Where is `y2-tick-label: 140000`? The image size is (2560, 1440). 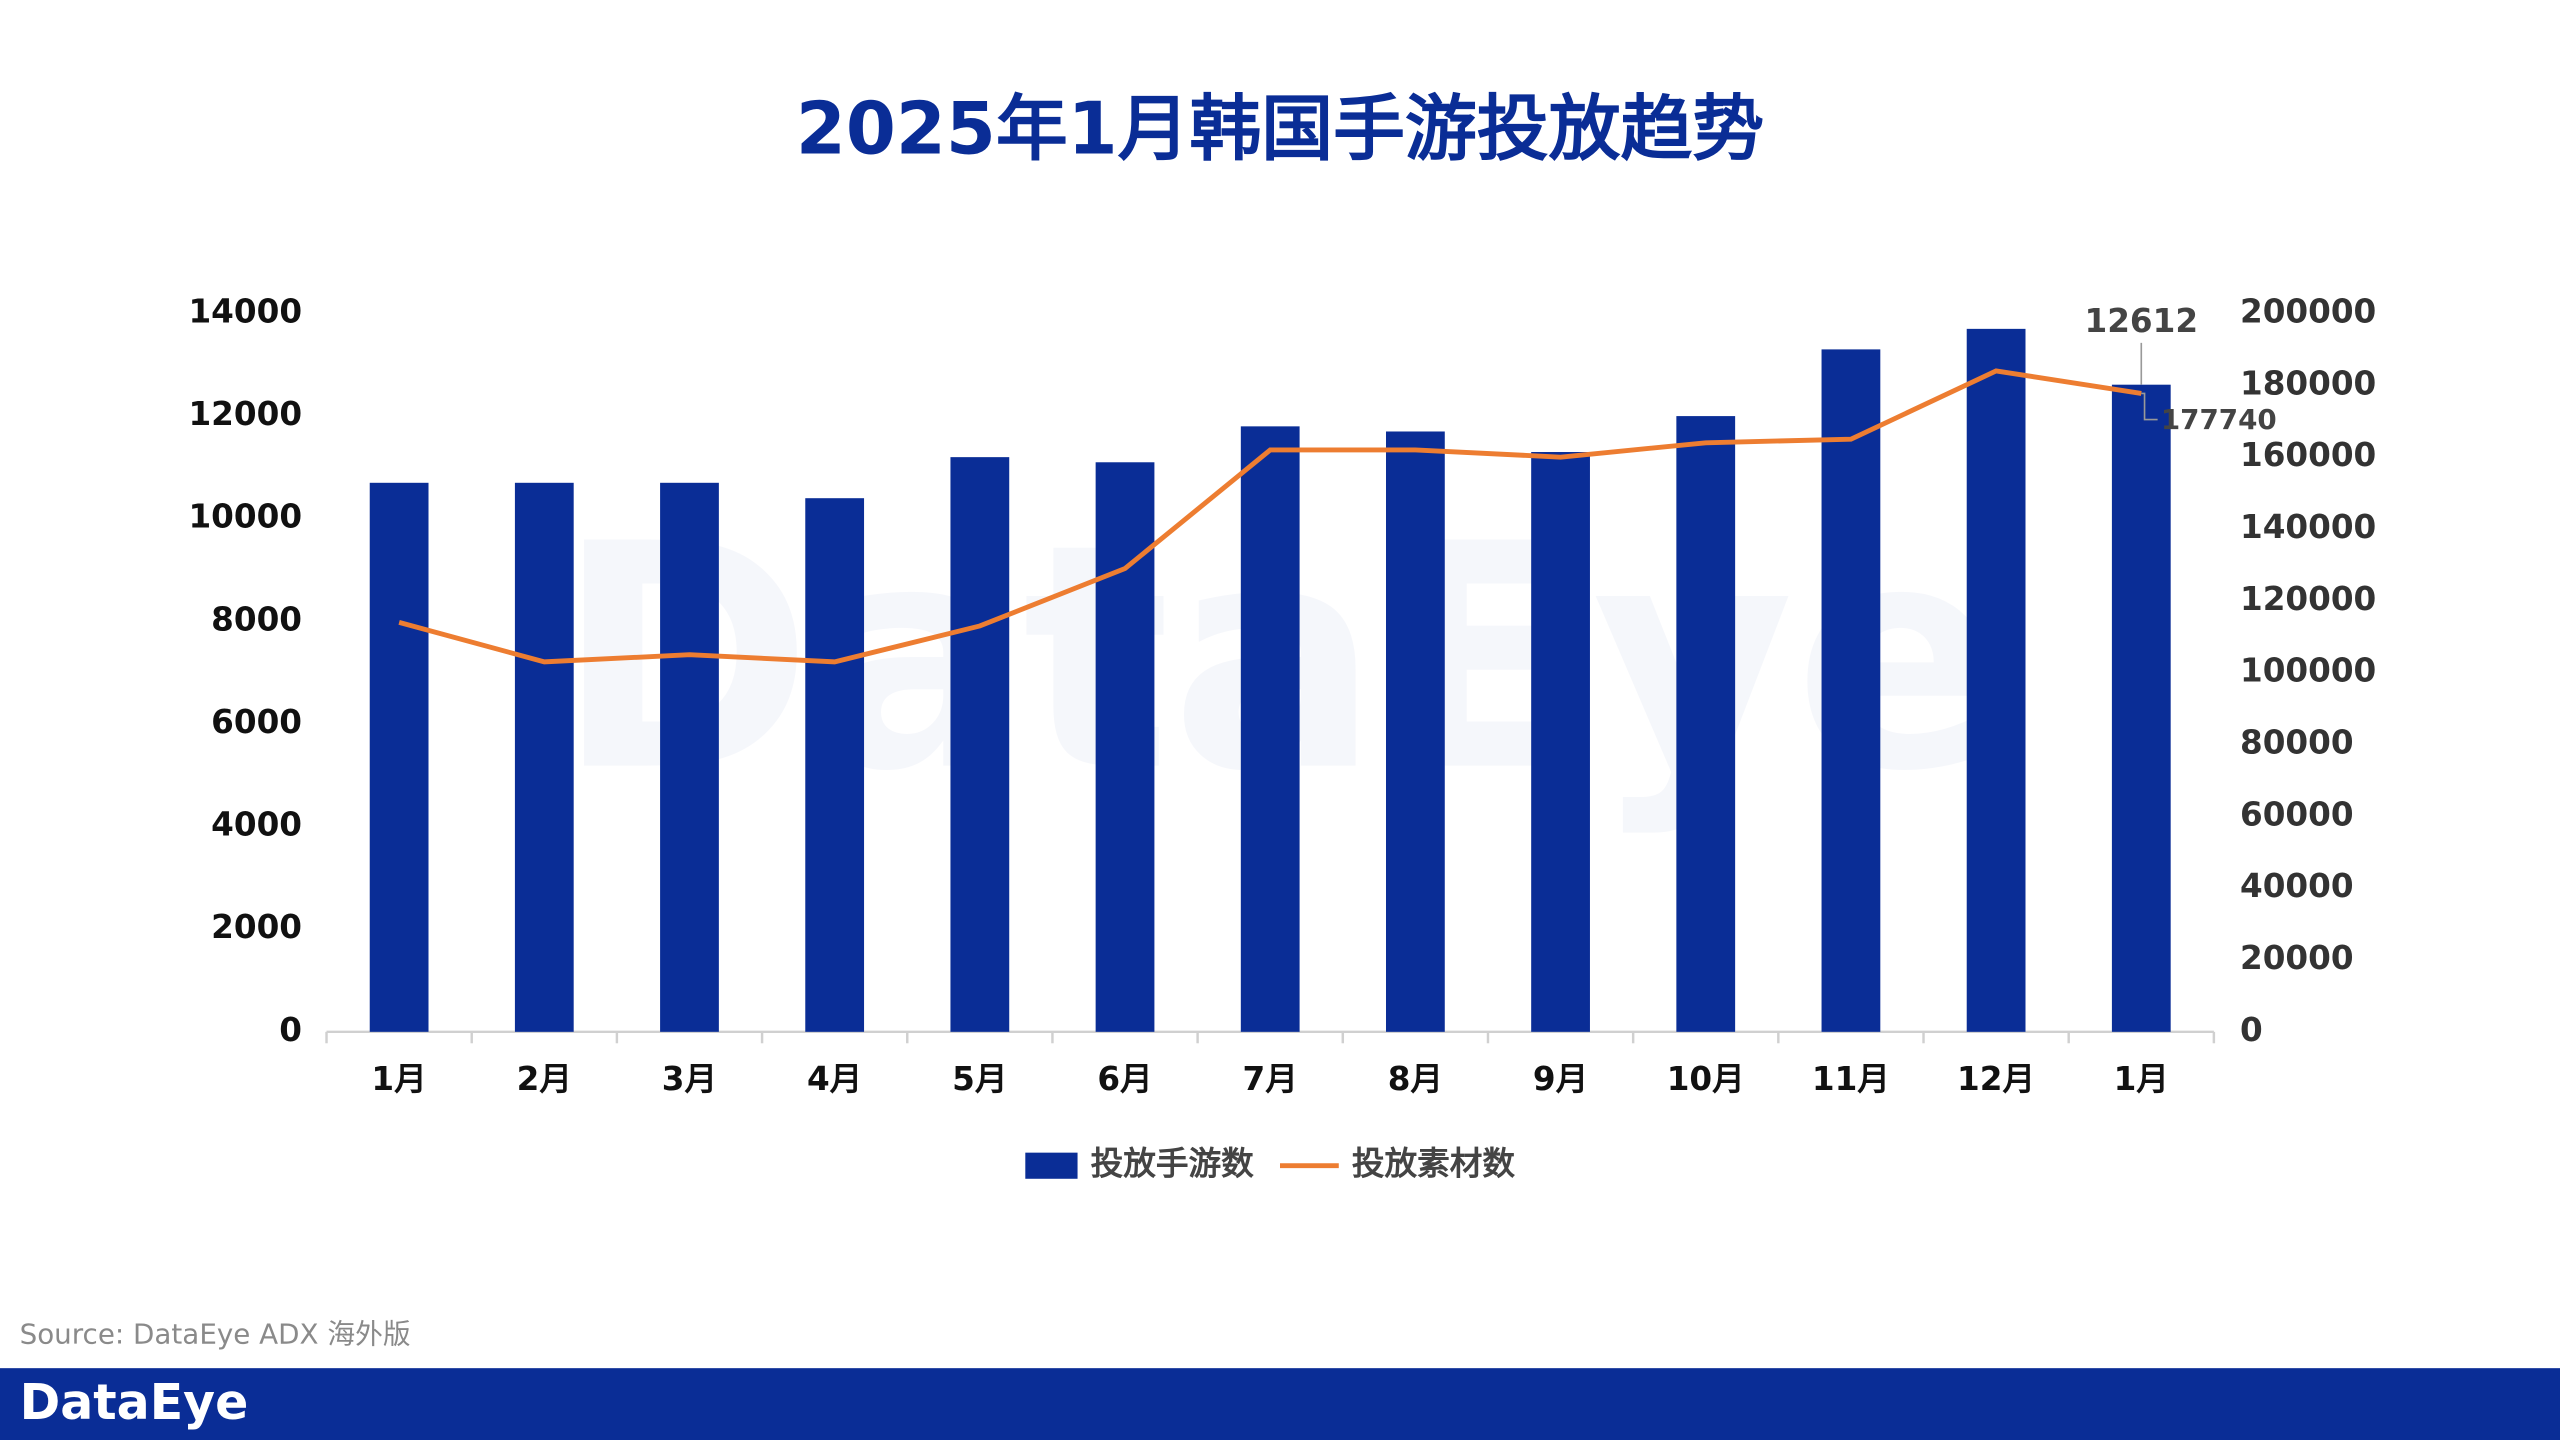 y2-tick-label: 140000 is located at coordinates (2308, 527).